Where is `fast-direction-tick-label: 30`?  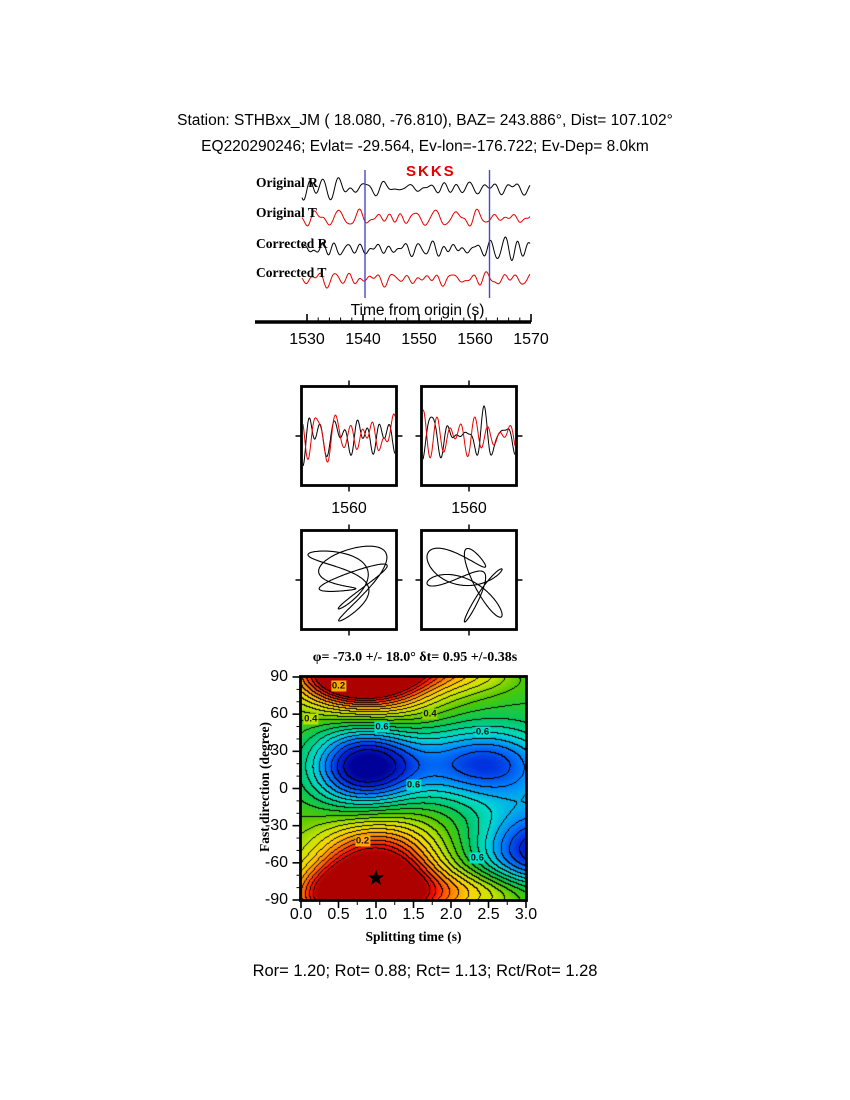
fast-direction-tick-label: 30 is located at coordinates (279, 751).